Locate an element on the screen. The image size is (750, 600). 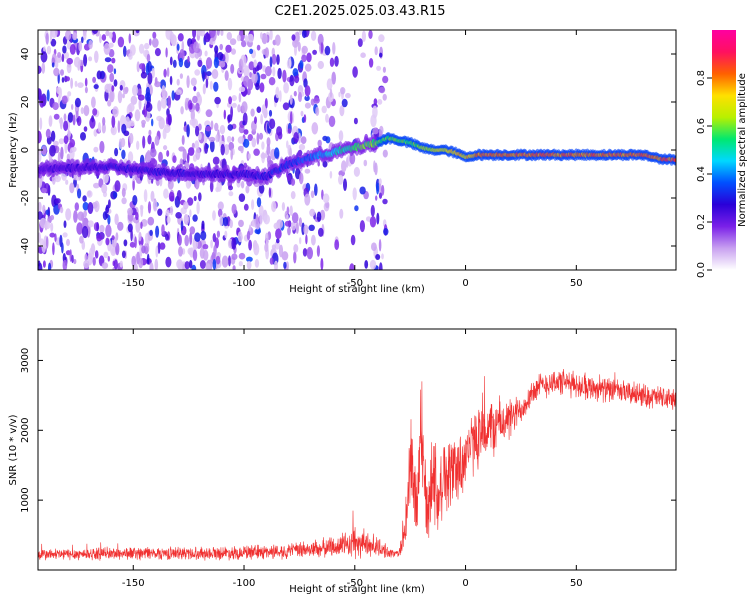
snr-y-tick-label: 1000 is located at coordinates (25, 499).